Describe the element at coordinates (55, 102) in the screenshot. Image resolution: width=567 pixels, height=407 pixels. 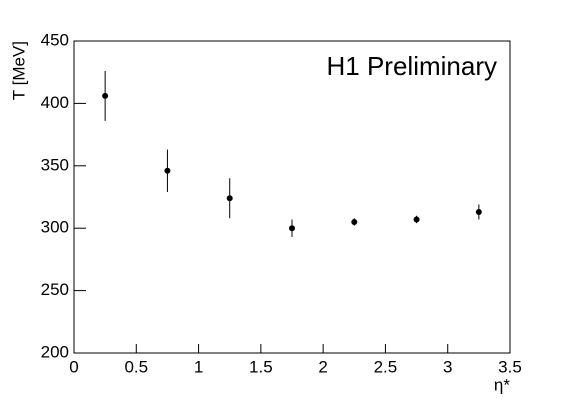
I see `y-tick-label: 400` at that location.